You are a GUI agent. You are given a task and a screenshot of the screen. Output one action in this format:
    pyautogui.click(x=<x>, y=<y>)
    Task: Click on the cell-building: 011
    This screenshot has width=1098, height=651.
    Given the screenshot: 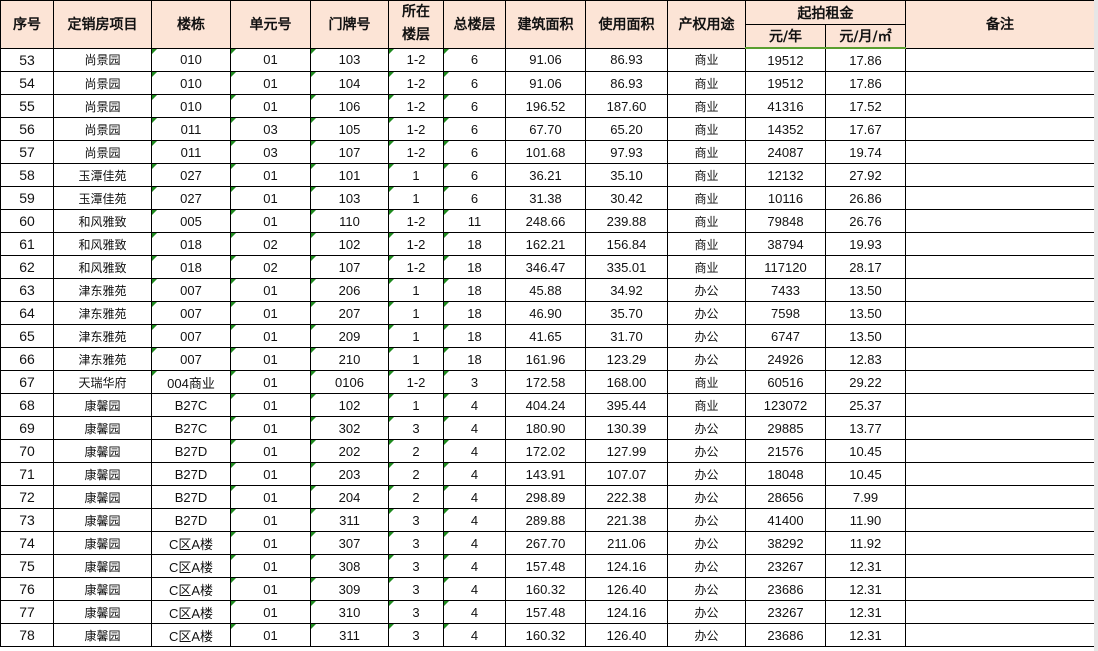 What is the action you would take?
    pyautogui.click(x=191, y=152)
    